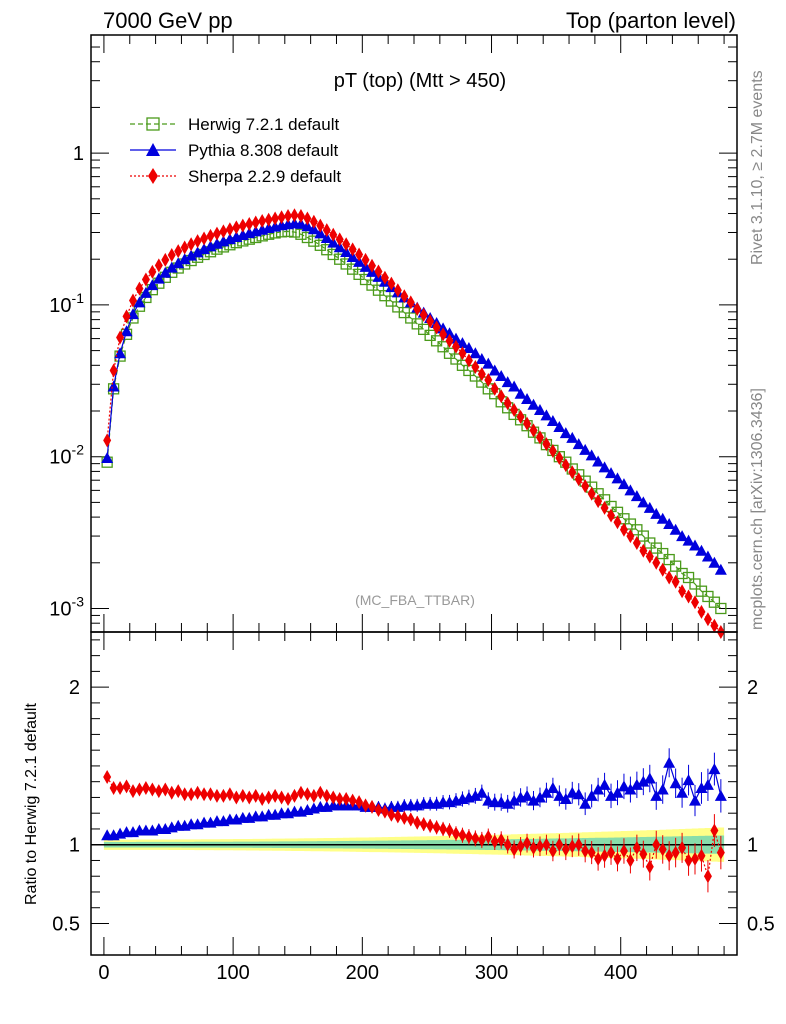 This screenshot has width=786, height=1024. What do you see at coordinates (232, 973) in the screenshot?
I see `xtick-label: 100` at bounding box center [232, 973].